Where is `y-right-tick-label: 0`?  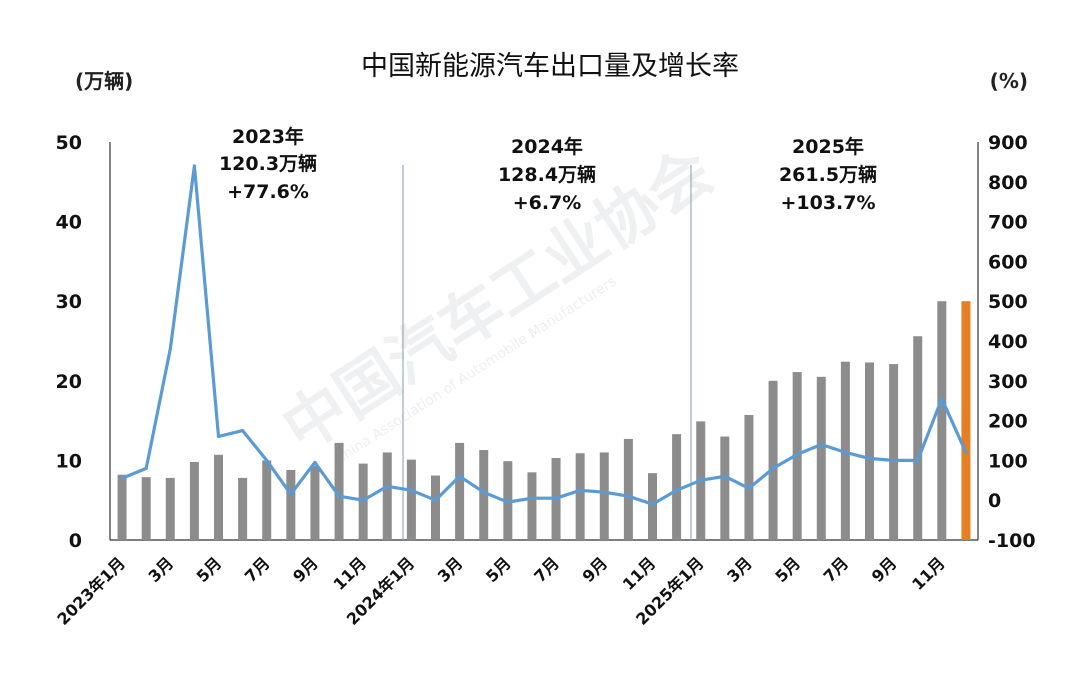
y-right-tick-label: 0 is located at coordinates (994, 501).